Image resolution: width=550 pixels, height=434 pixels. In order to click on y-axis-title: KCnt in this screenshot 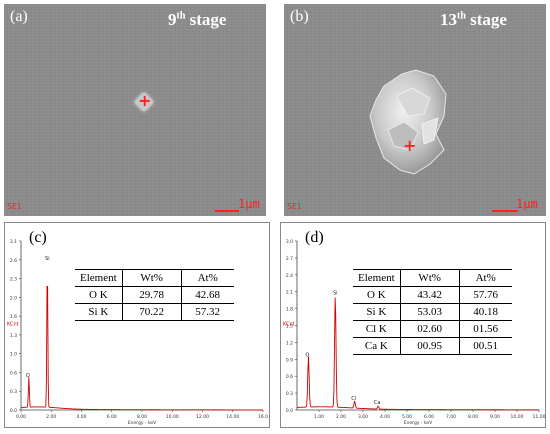, I will do `click(13, 325)`.